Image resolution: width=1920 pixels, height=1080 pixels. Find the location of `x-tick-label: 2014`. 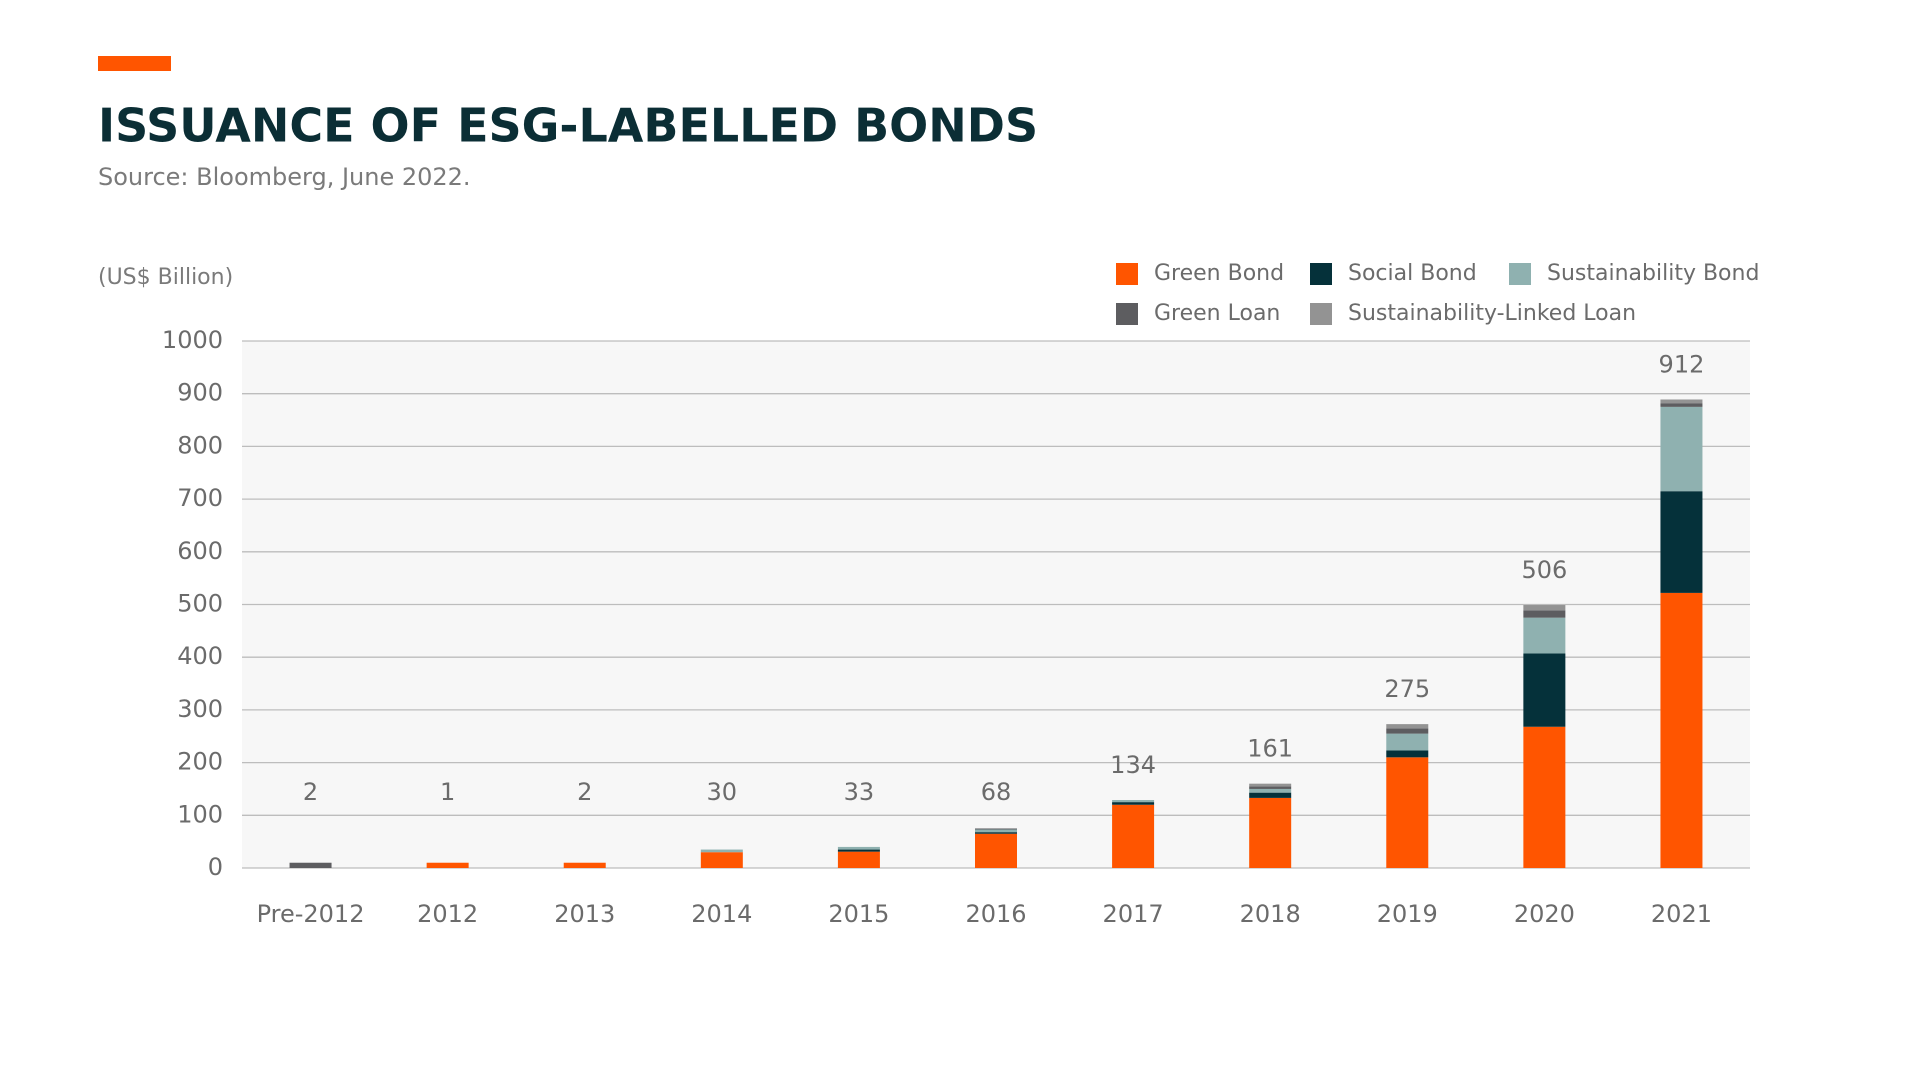

x-tick-label: 2014 is located at coordinates (721, 914).